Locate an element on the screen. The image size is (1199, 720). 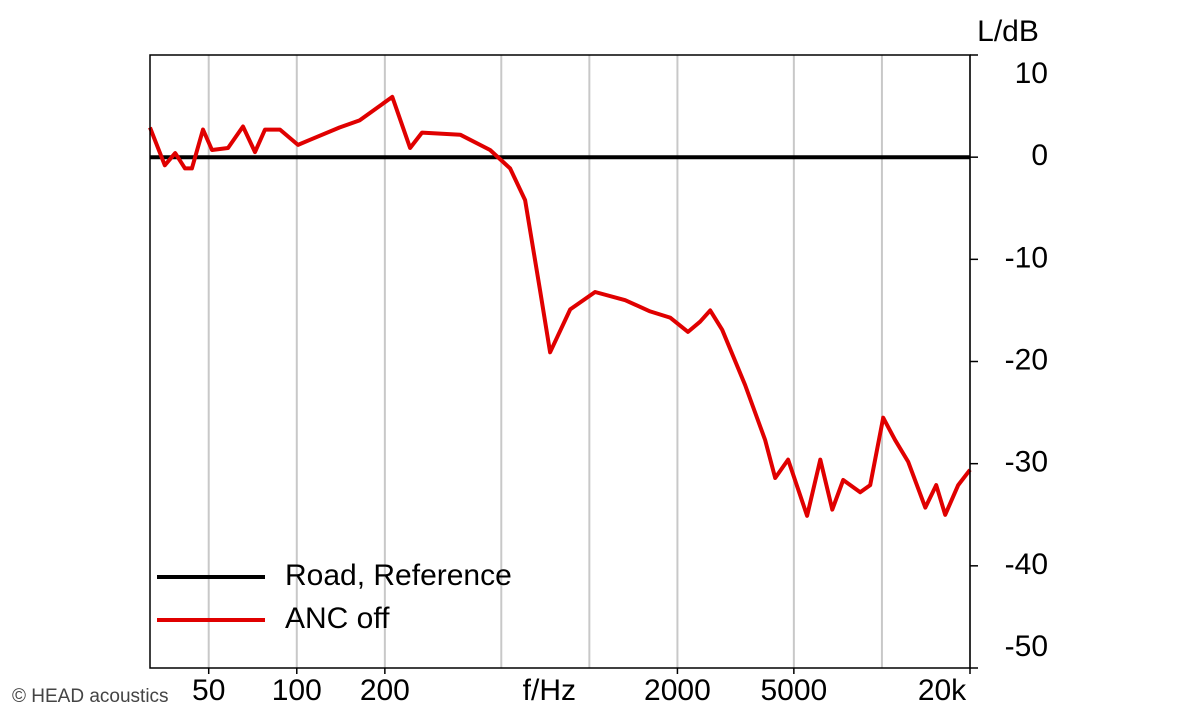
y-tick-label: -20 is located at coordinates (1026, 359).